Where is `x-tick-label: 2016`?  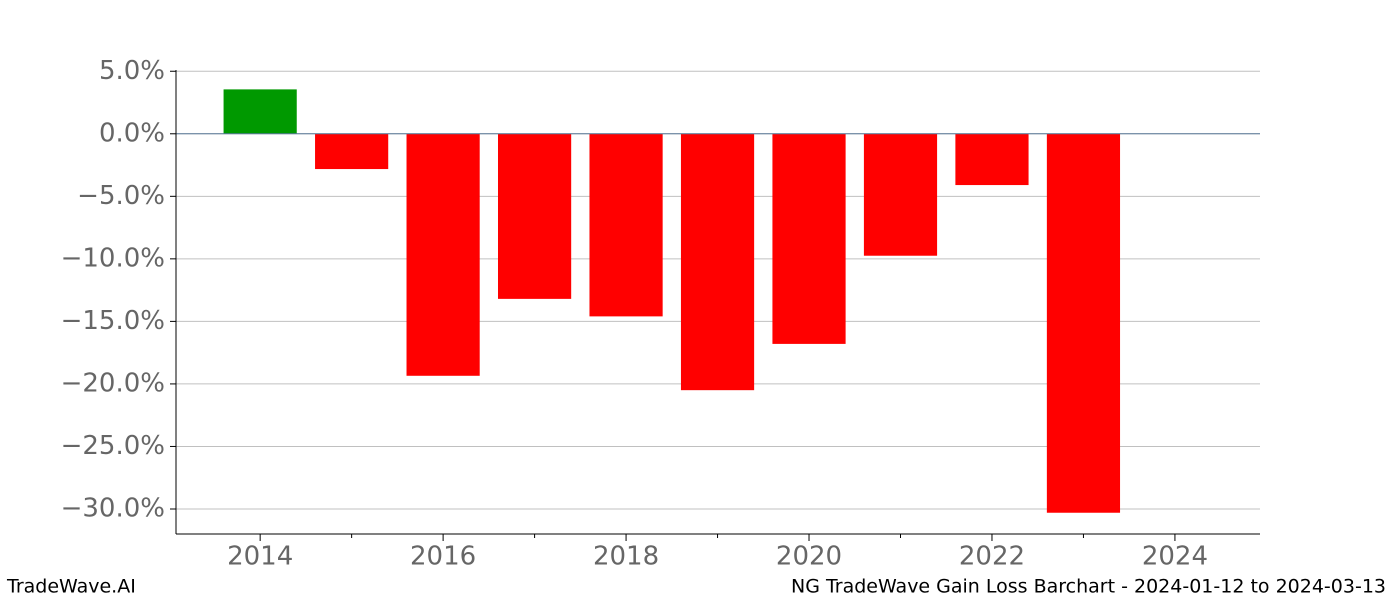 x-tick-label: 2016 is located at coordinates (443, 557).